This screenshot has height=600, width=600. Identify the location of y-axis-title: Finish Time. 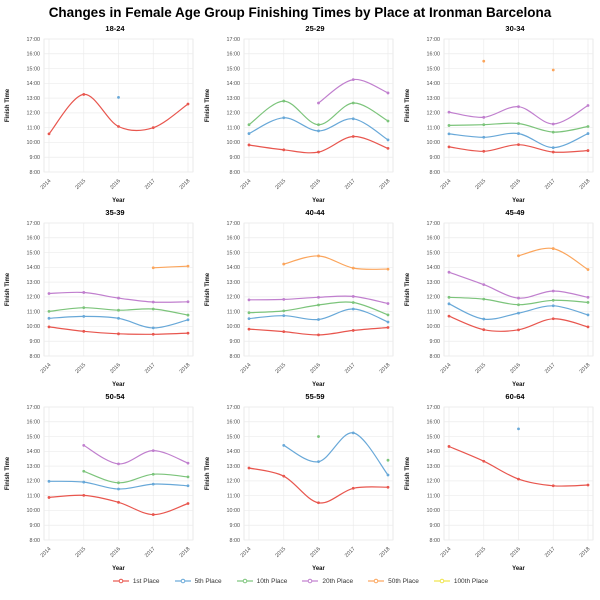
(208, 105).